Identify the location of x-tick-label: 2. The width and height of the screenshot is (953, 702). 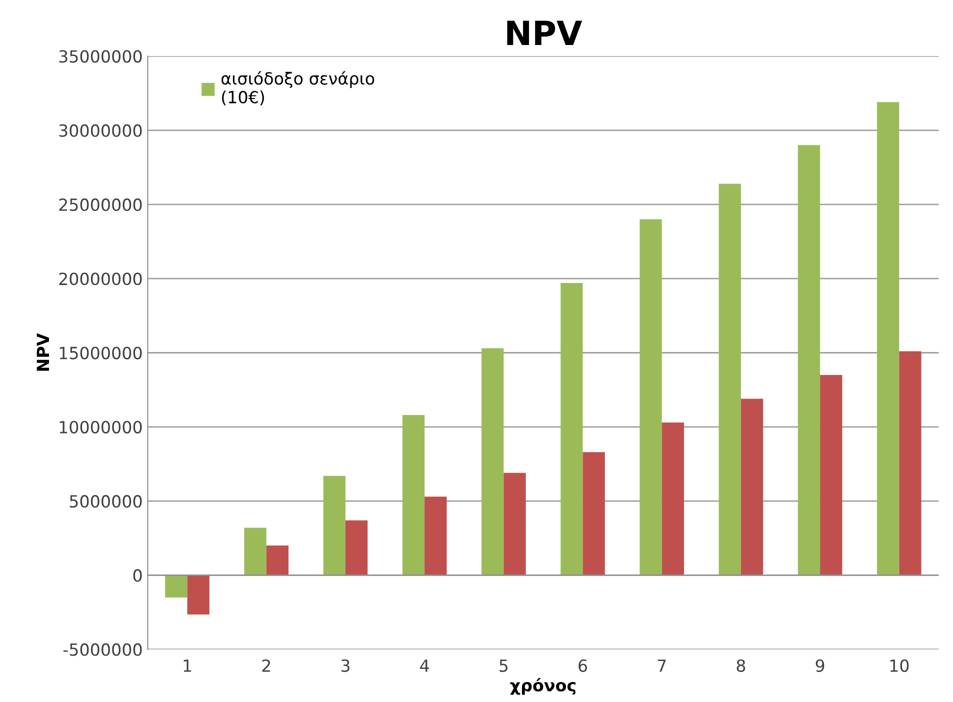
(266, 665).